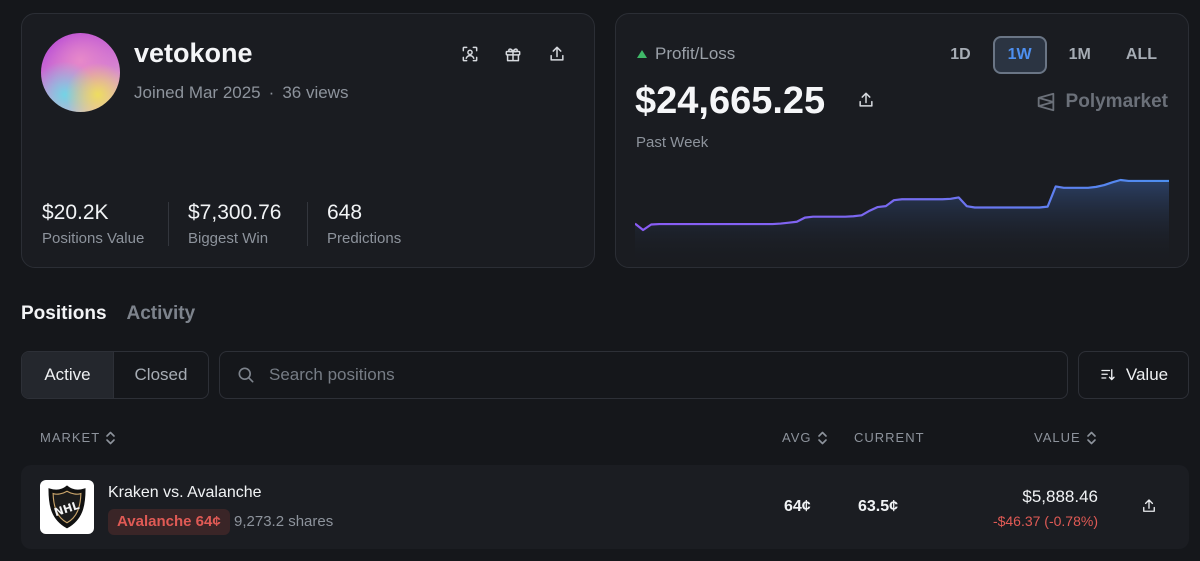 This screenshot has width=1200, height=561. What do you see at coordinates (642, 54) in the screenshot?
I see `up-triangle-icon` at bounding box center [642, 54].